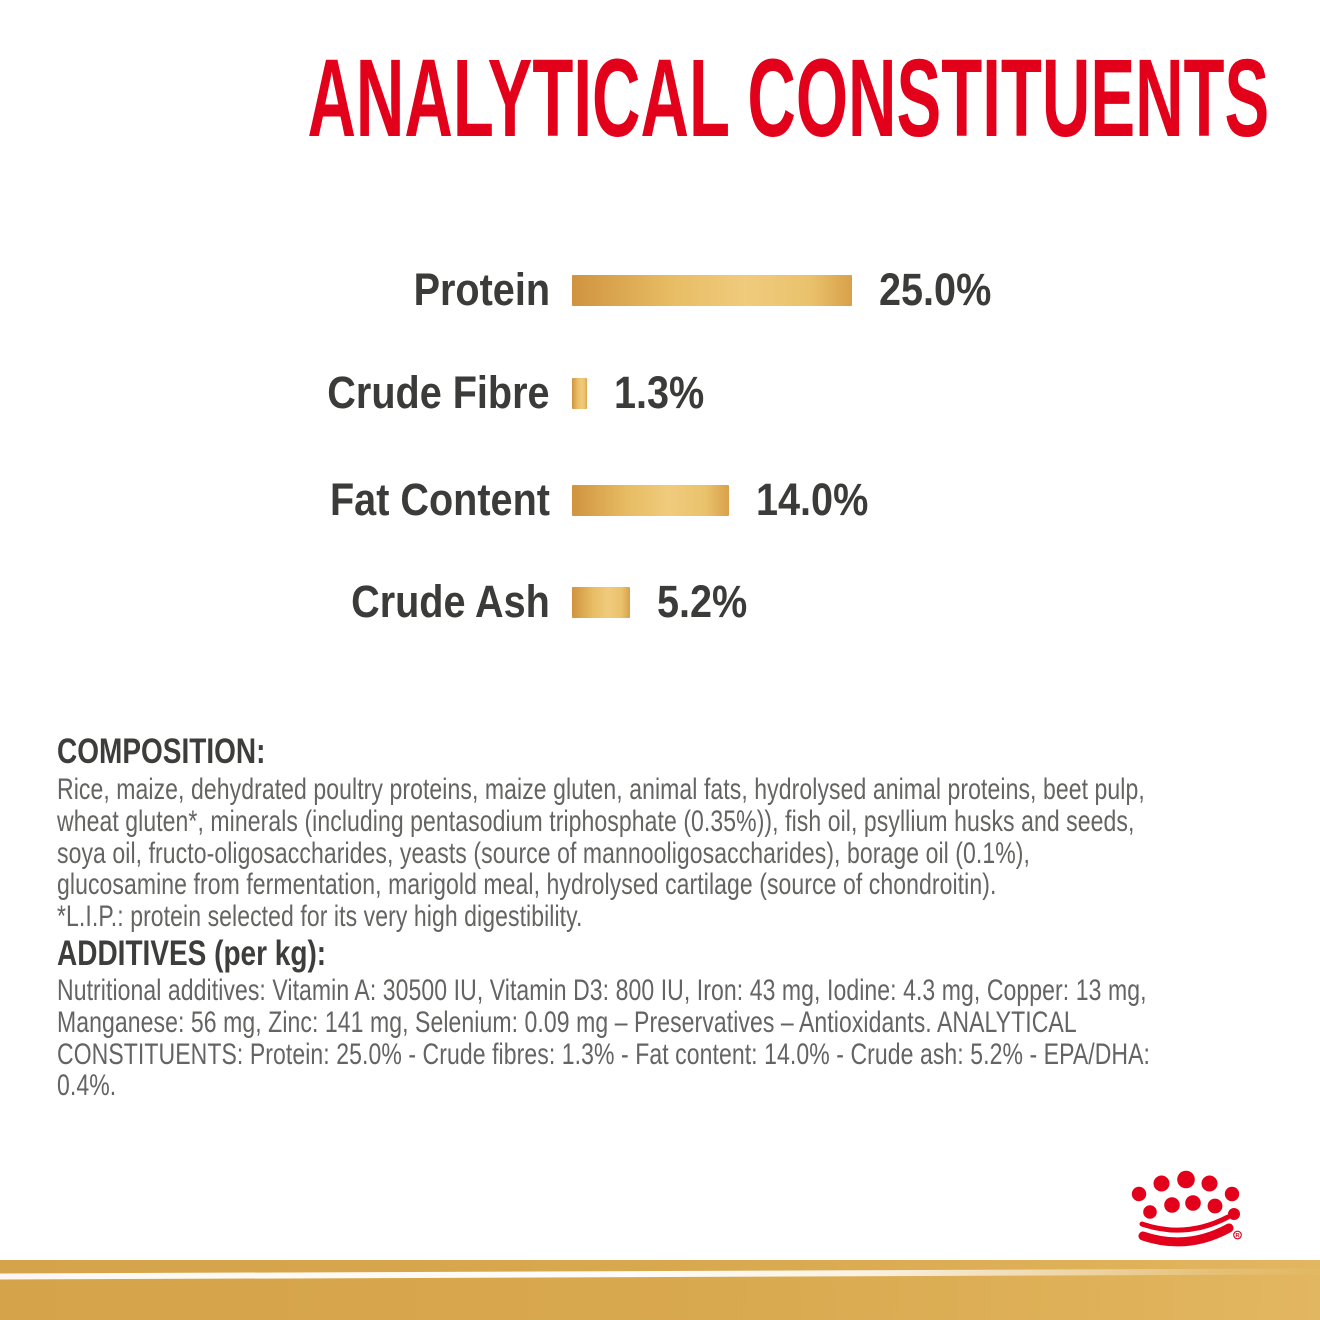 The image size is (1320, 1320). What do you see at coordinates (440, 499) in the screenshot?
I see `bar-label-fat-content: Fat Content` at bounding box center [440, 499].